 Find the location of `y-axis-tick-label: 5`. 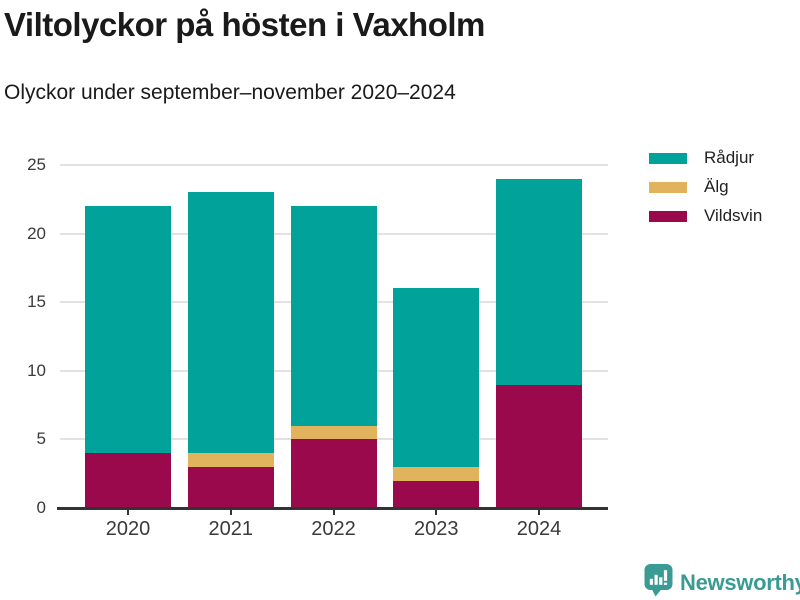

y-axis-tick-label: 5 is located at coordinates (41, 439).